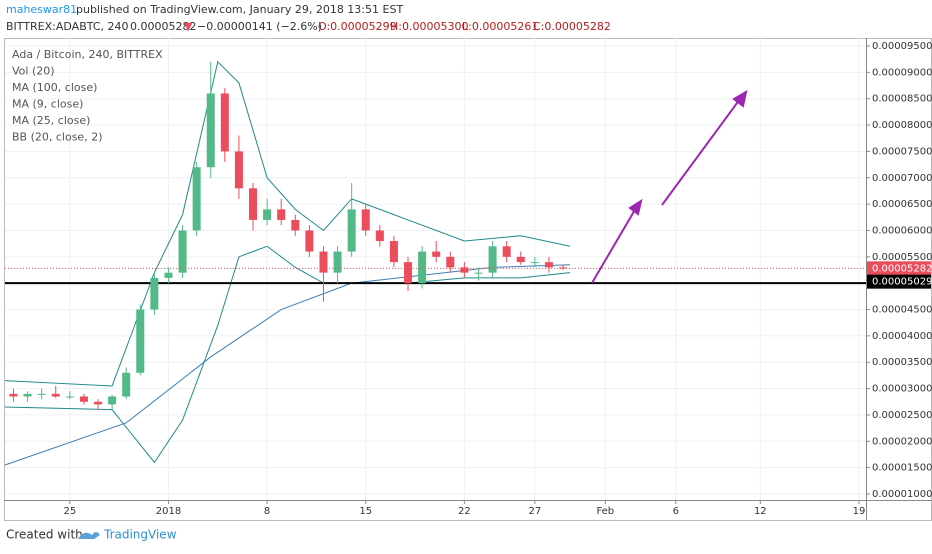 This screenshot has height=554, width=932. I want to click on x-tick-label: 27, so click(534, 511).